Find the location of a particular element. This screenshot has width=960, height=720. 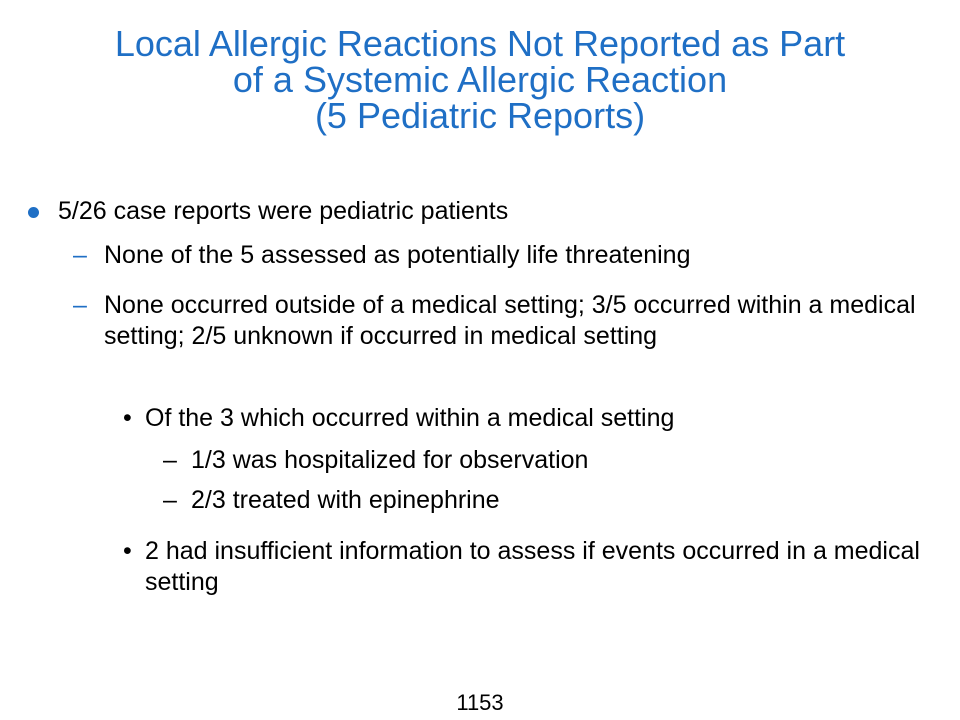

bullet-level4-hospitalized: – 1/3 was hospitalized for observation is located at coordinates (542, 460).